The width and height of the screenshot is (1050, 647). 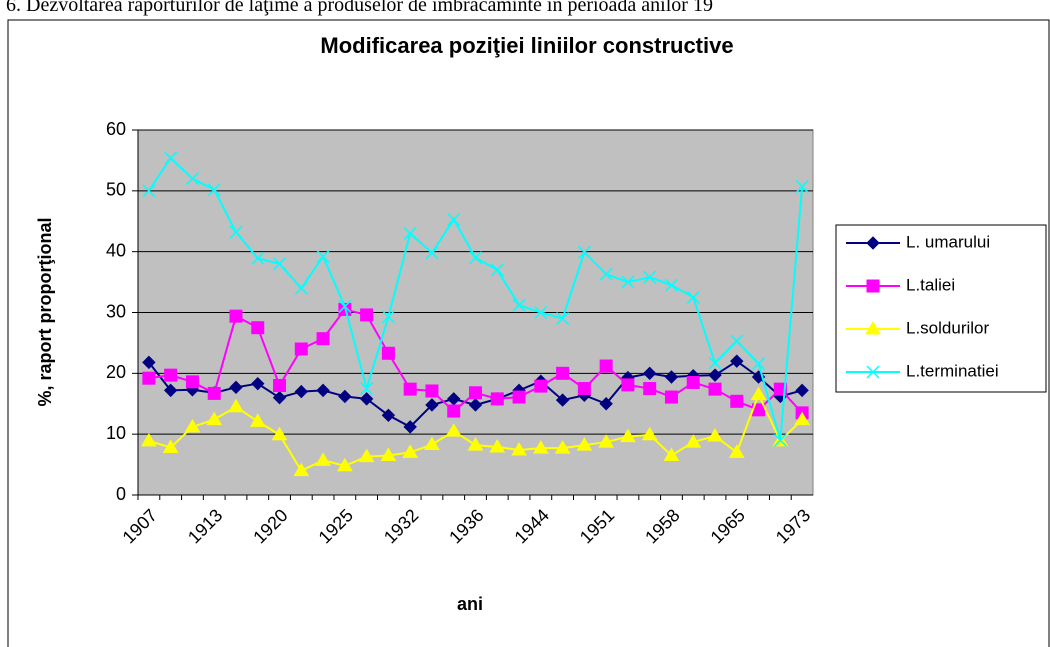 I want to click on legend-label: L. umarului, so click(x=948, y=241).